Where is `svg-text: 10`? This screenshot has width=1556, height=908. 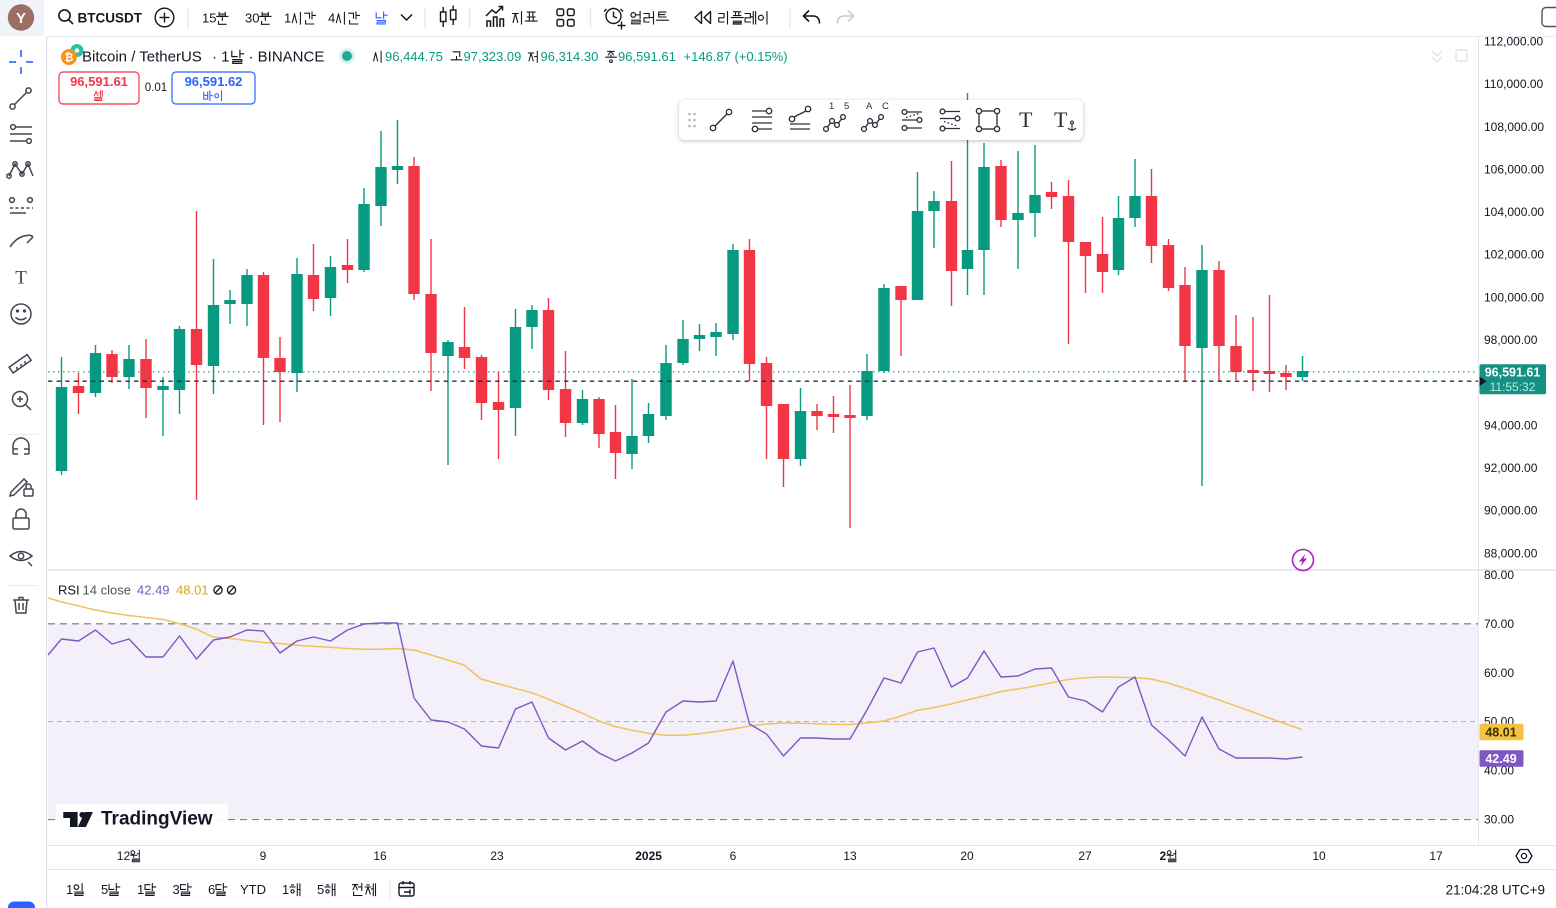
svg-text: 10 is located at coordinates (1319, 856).